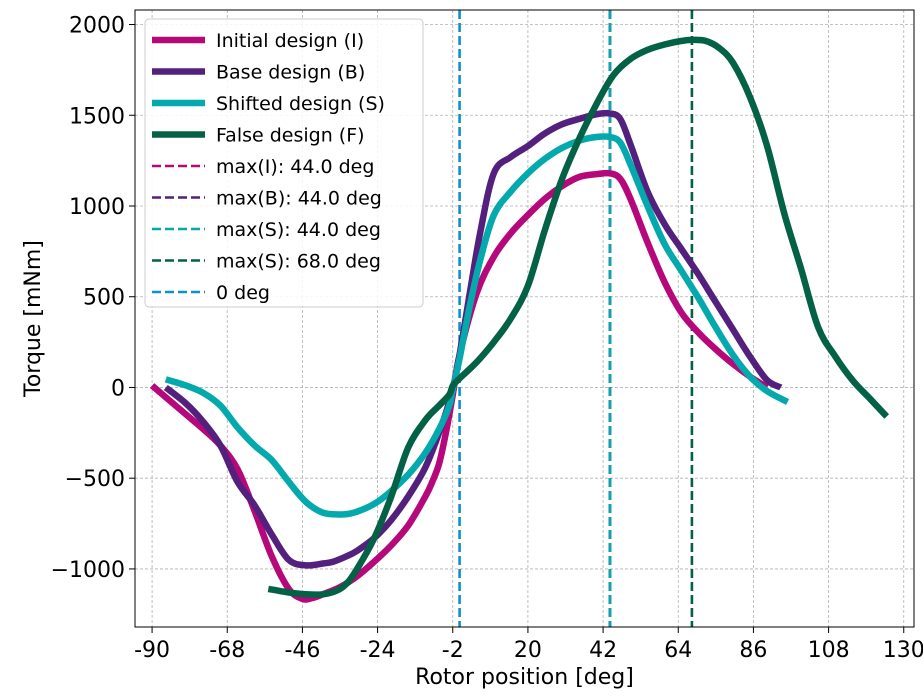 Image resolution: width=923 pixels, height=699 pixels. I want to click on x-tick-label: 20, so click(528, 650).